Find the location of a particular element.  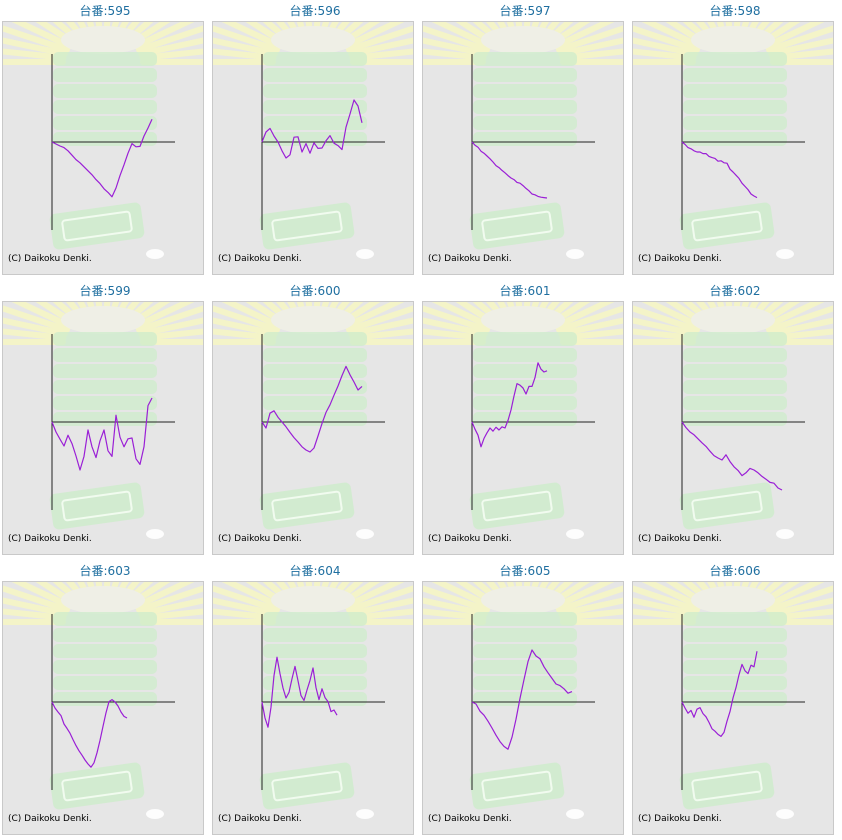

series-line is located at coordinates (89, 733).